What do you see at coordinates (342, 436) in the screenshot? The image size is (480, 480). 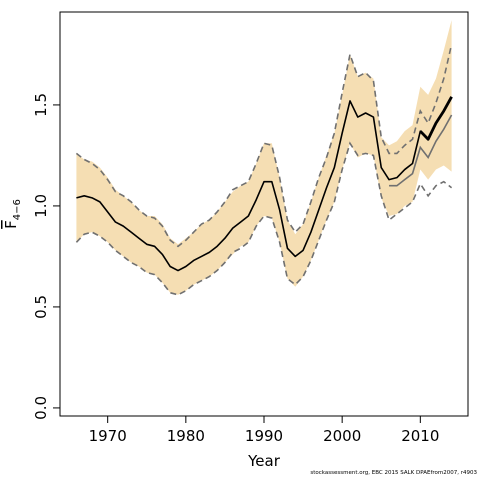 I see `x-tick-label: 2000` at bounding box center [342, 436].